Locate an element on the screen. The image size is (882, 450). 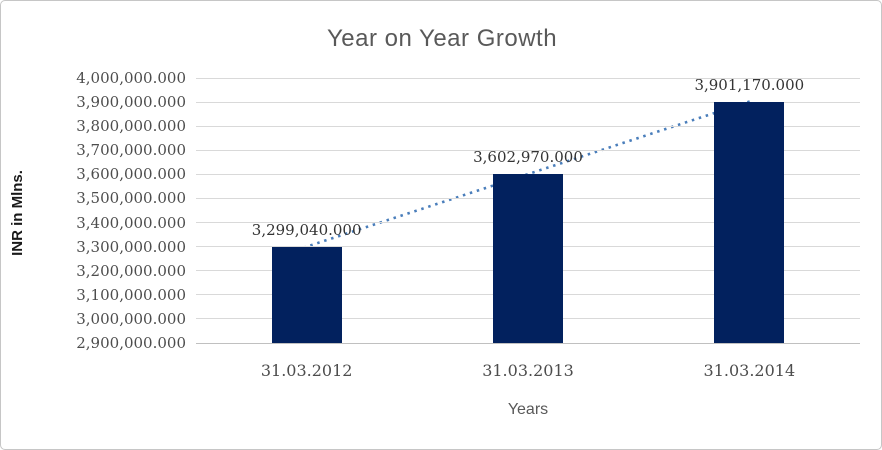
x-category-label: 31.03.2013 is located at coordinates (528, 370).